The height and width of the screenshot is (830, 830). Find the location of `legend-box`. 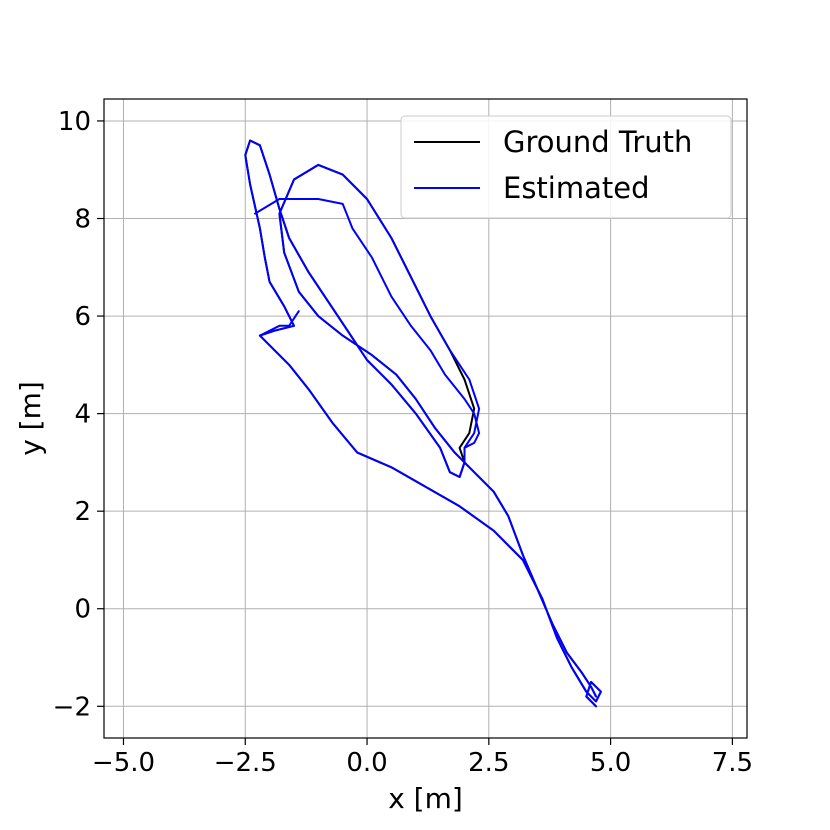

legend-box is located at coordinates (566, 167).